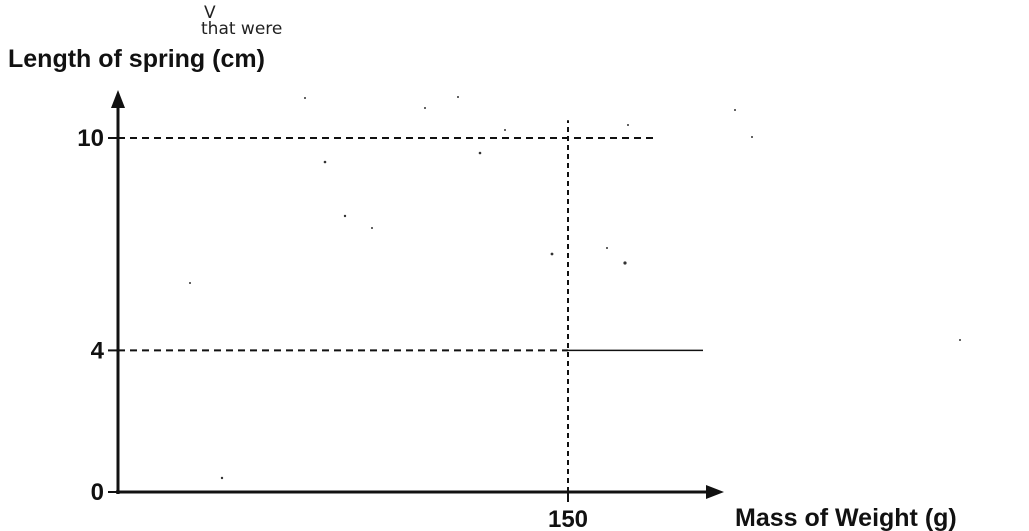 Image resolution: width=1029 pixels, height=531 pixels. I want to click on y-axis-arrowhead, so click(118, 99).